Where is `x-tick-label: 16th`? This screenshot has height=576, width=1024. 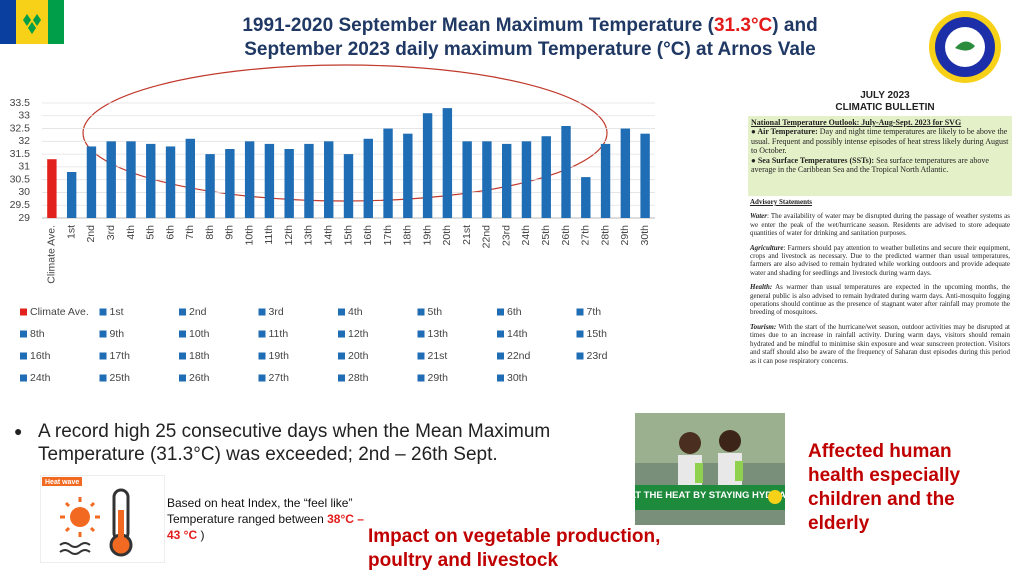
x-tick-label: 16th is located at coordinates (368, 235).